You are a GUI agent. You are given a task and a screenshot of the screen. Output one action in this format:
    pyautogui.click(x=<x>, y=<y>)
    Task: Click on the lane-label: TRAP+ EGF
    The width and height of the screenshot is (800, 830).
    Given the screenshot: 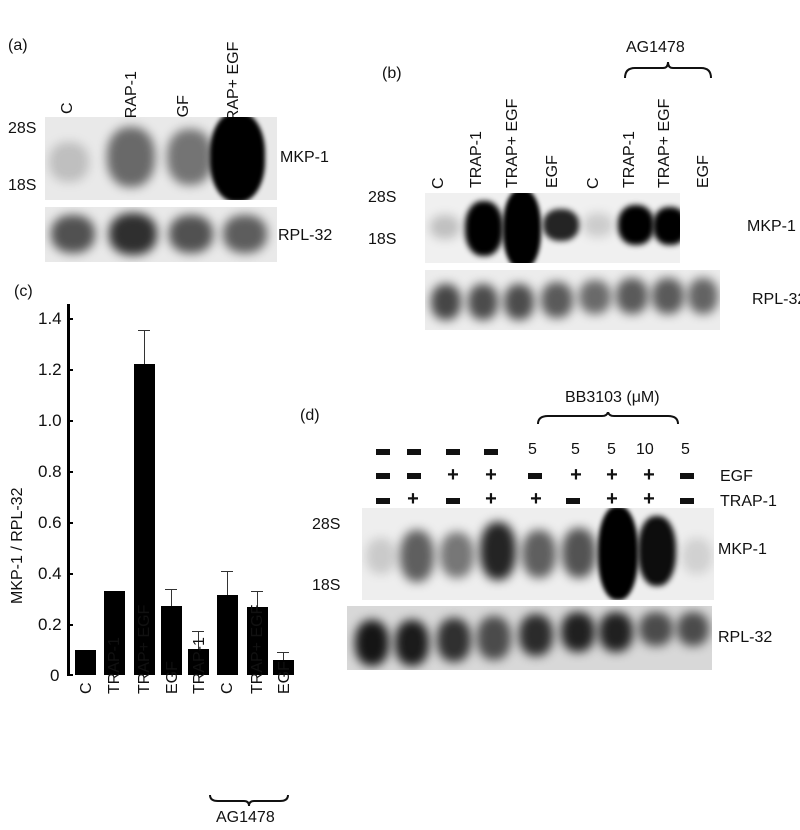 What is the action you would take?
    pyautogui.click(x=512, y=143)
    